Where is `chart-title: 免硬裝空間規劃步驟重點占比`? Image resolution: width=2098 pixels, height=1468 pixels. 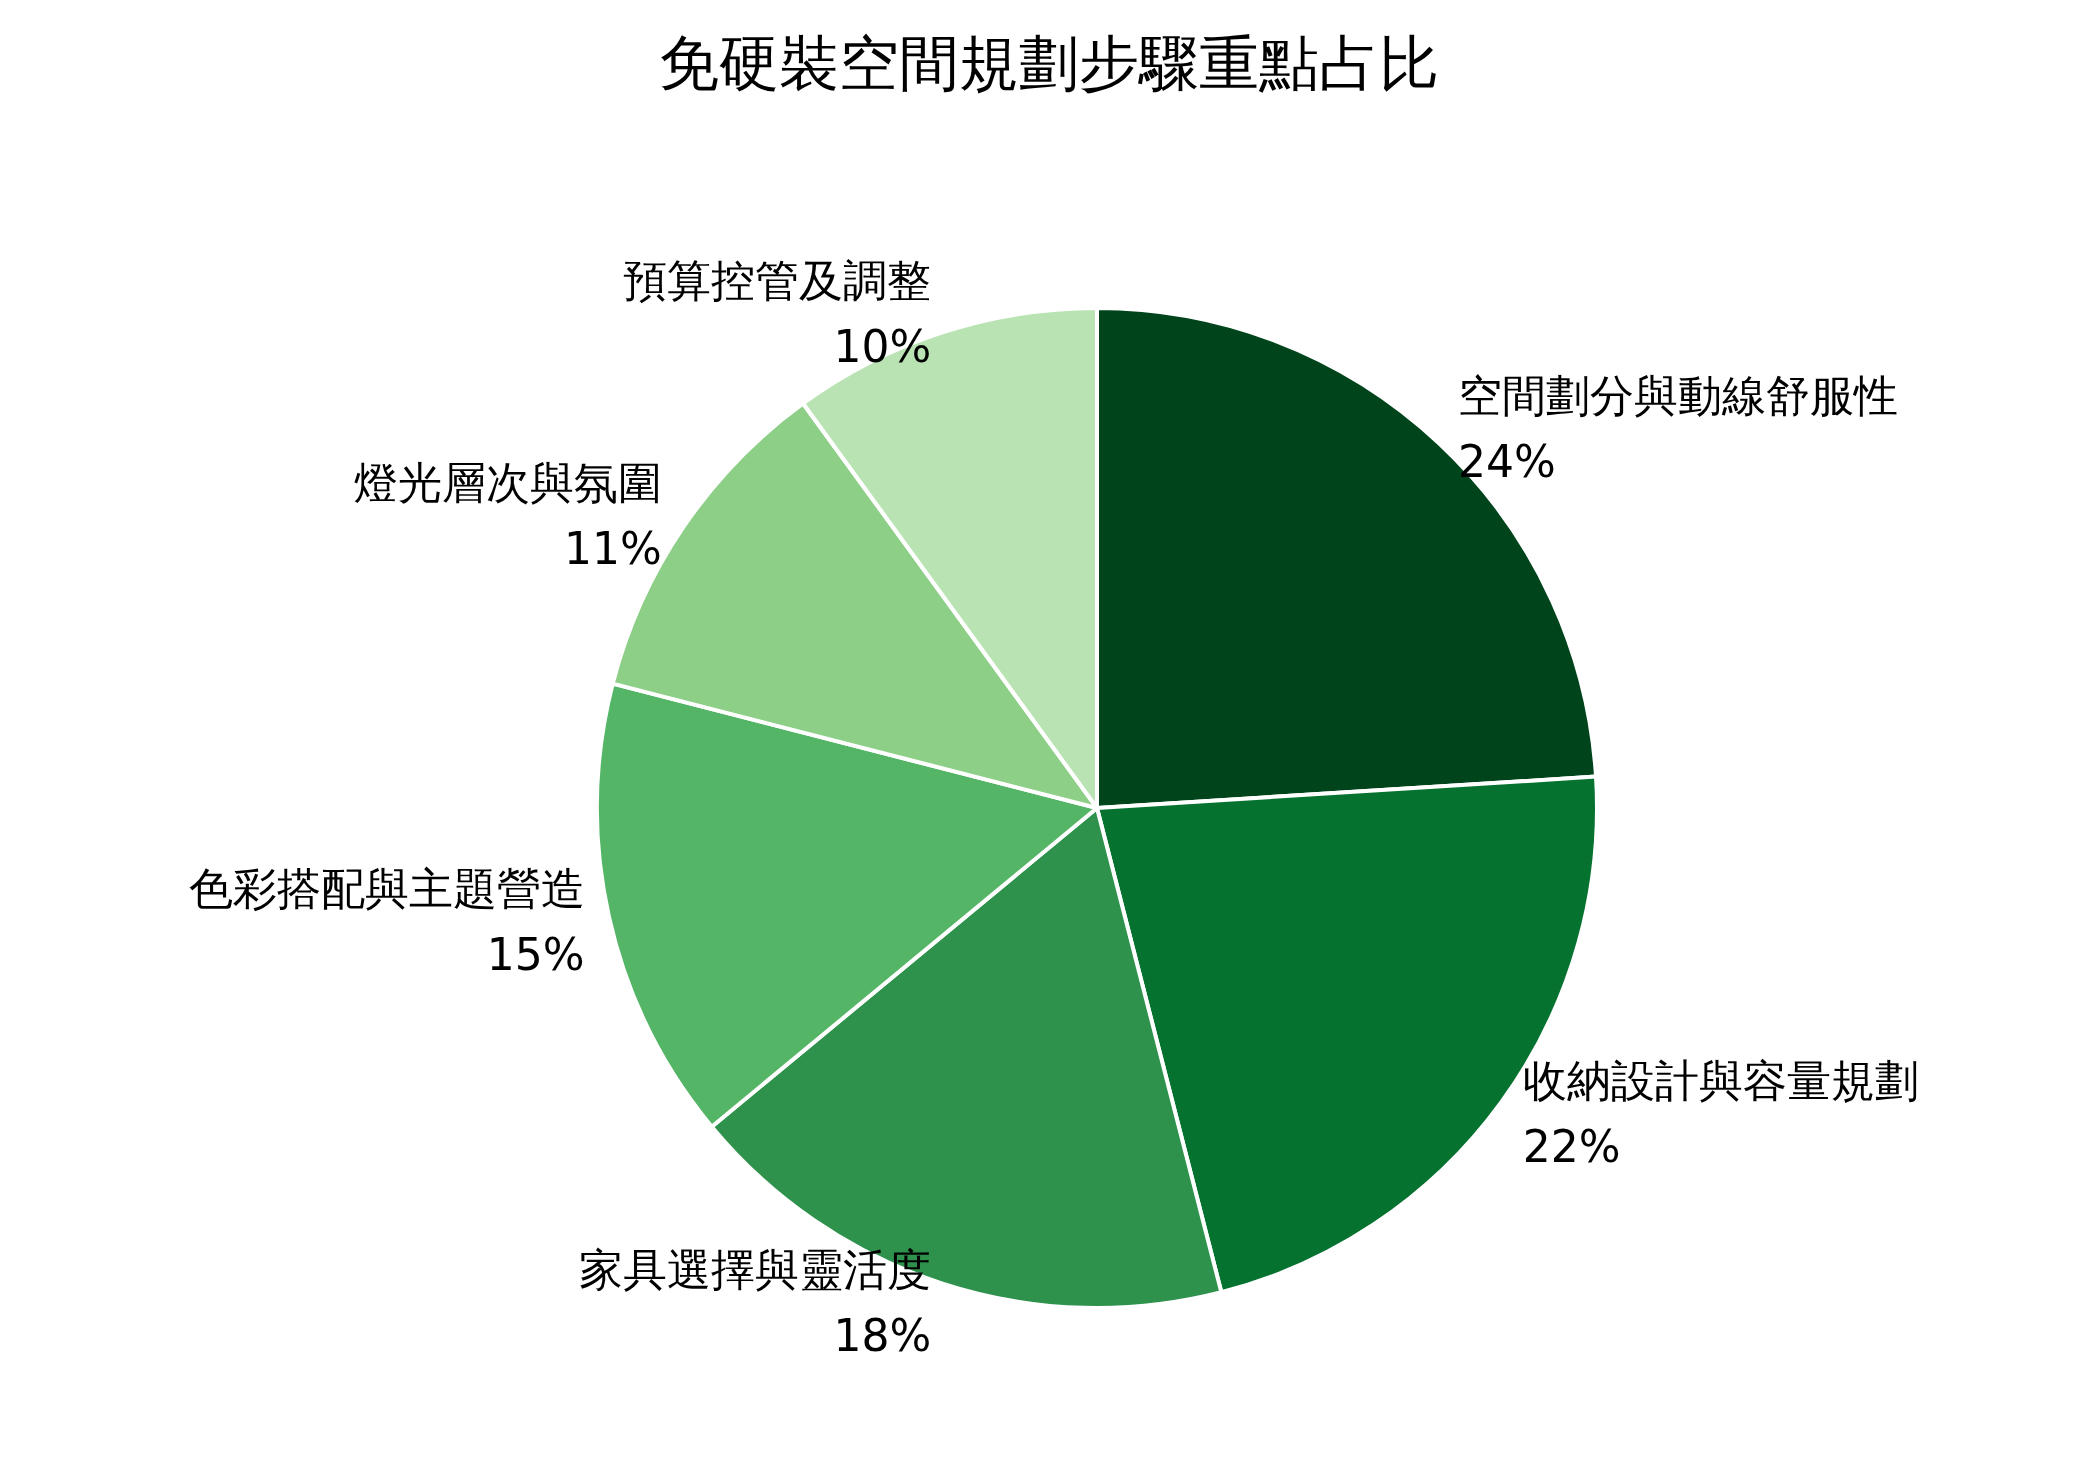 chart-title: 免硬裝空間規劃步驟重點占比 is located at coordinates (1049, 63).